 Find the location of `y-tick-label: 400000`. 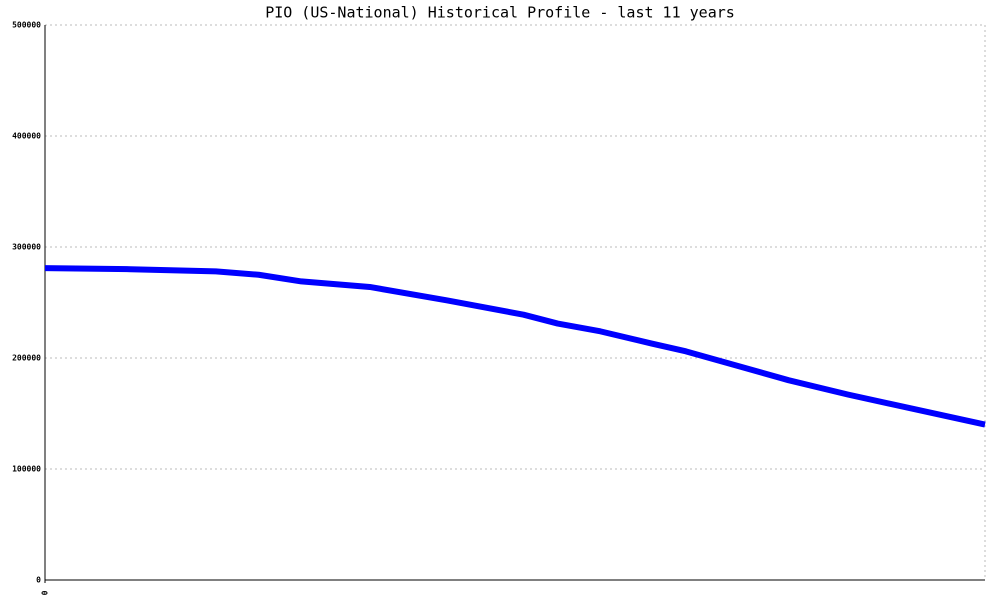

y-tick-label: 400000 is located at coordinates (26, 136).